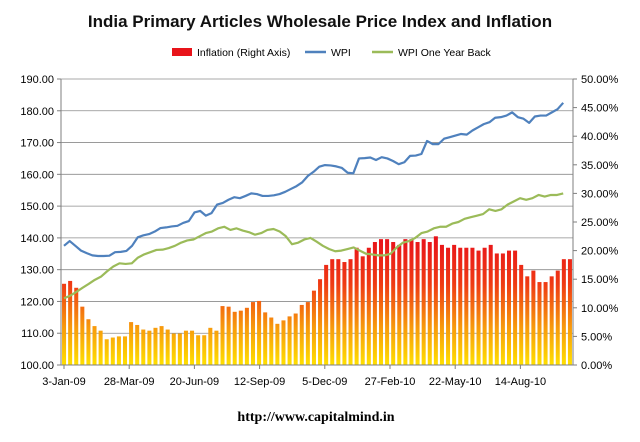  Describe the element at coordinates (600, 309) in the screenshot. I see `right-tick-label: 10.00%` at that location.